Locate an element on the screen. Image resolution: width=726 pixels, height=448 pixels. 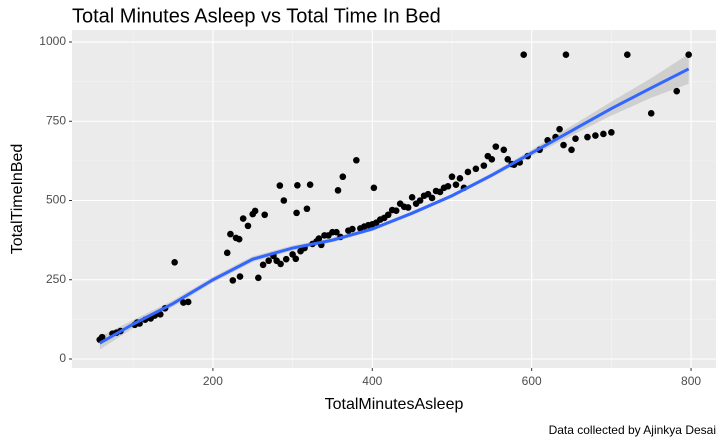
y-tick-label: 1000 is located at coordinates (52, 41).